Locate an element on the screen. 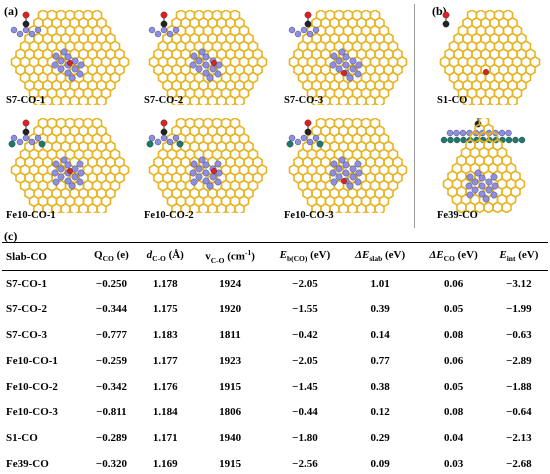 Image resolution: width=550 pixels, height=474 pixels. cell-ei: −1.88 is located at coordinates (519, 386).